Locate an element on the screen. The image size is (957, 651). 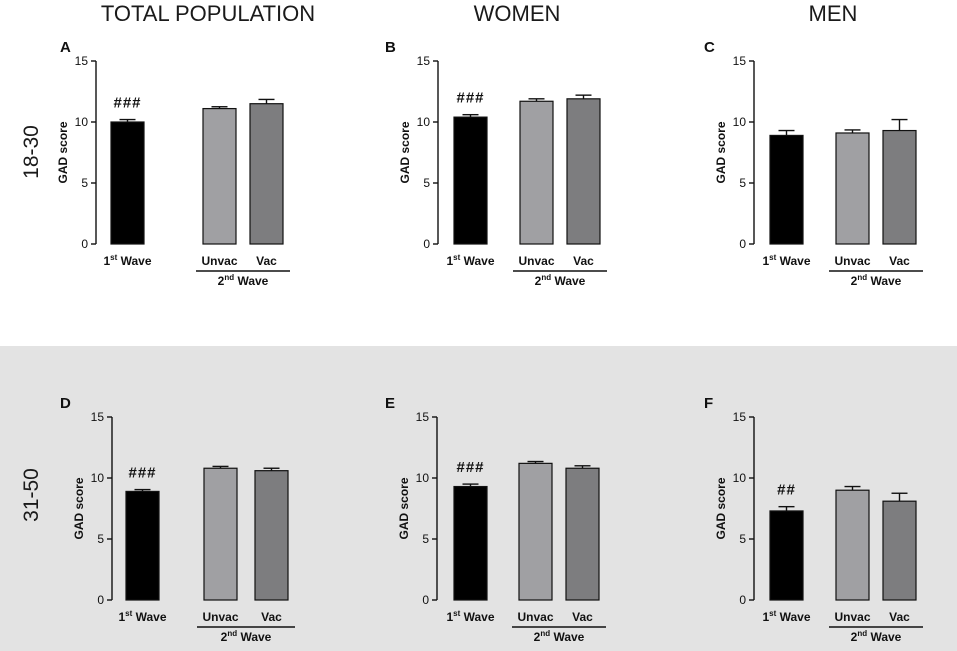
column-title-women: WOMEN is located at coordinates (517, 13).